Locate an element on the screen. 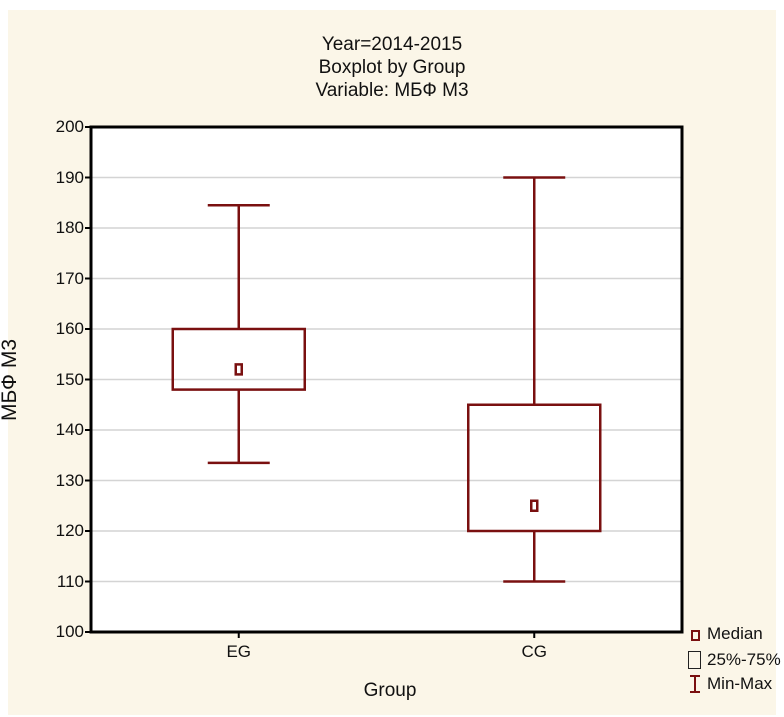  y-tick-label: 100 is located at coordinates (69, 631).